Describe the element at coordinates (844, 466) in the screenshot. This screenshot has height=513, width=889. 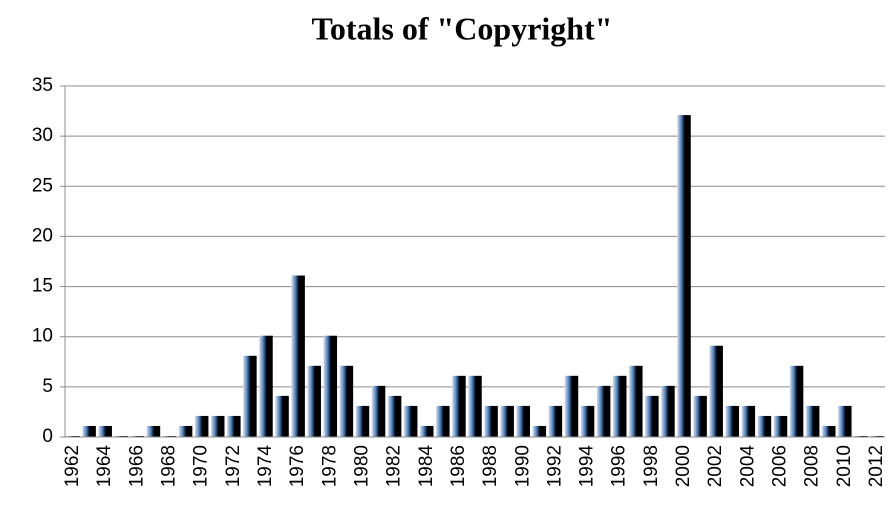
I see `x-tick-label: 2010` at that location.